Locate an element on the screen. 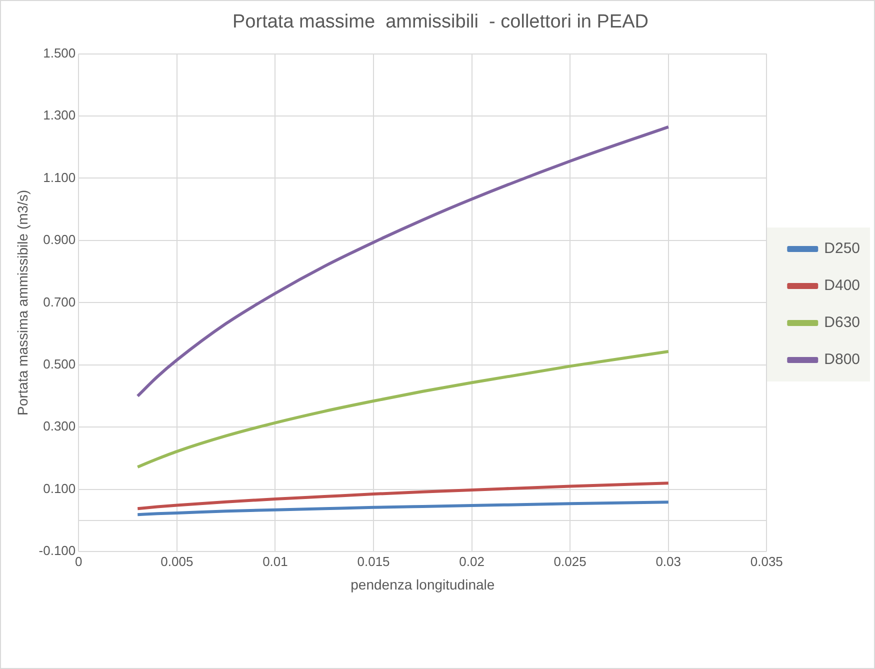  x-tick-label: 0.005 is located at coordinates (177, 561).